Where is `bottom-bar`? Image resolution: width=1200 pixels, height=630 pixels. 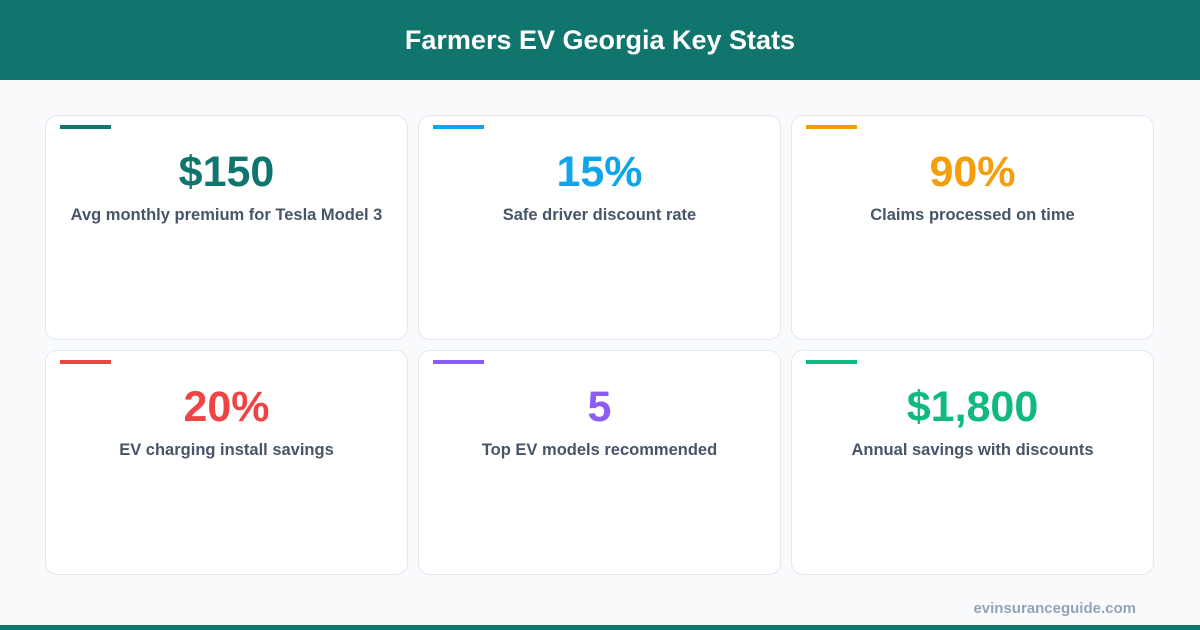
bottom-bar is located at coordinates (600, 627).